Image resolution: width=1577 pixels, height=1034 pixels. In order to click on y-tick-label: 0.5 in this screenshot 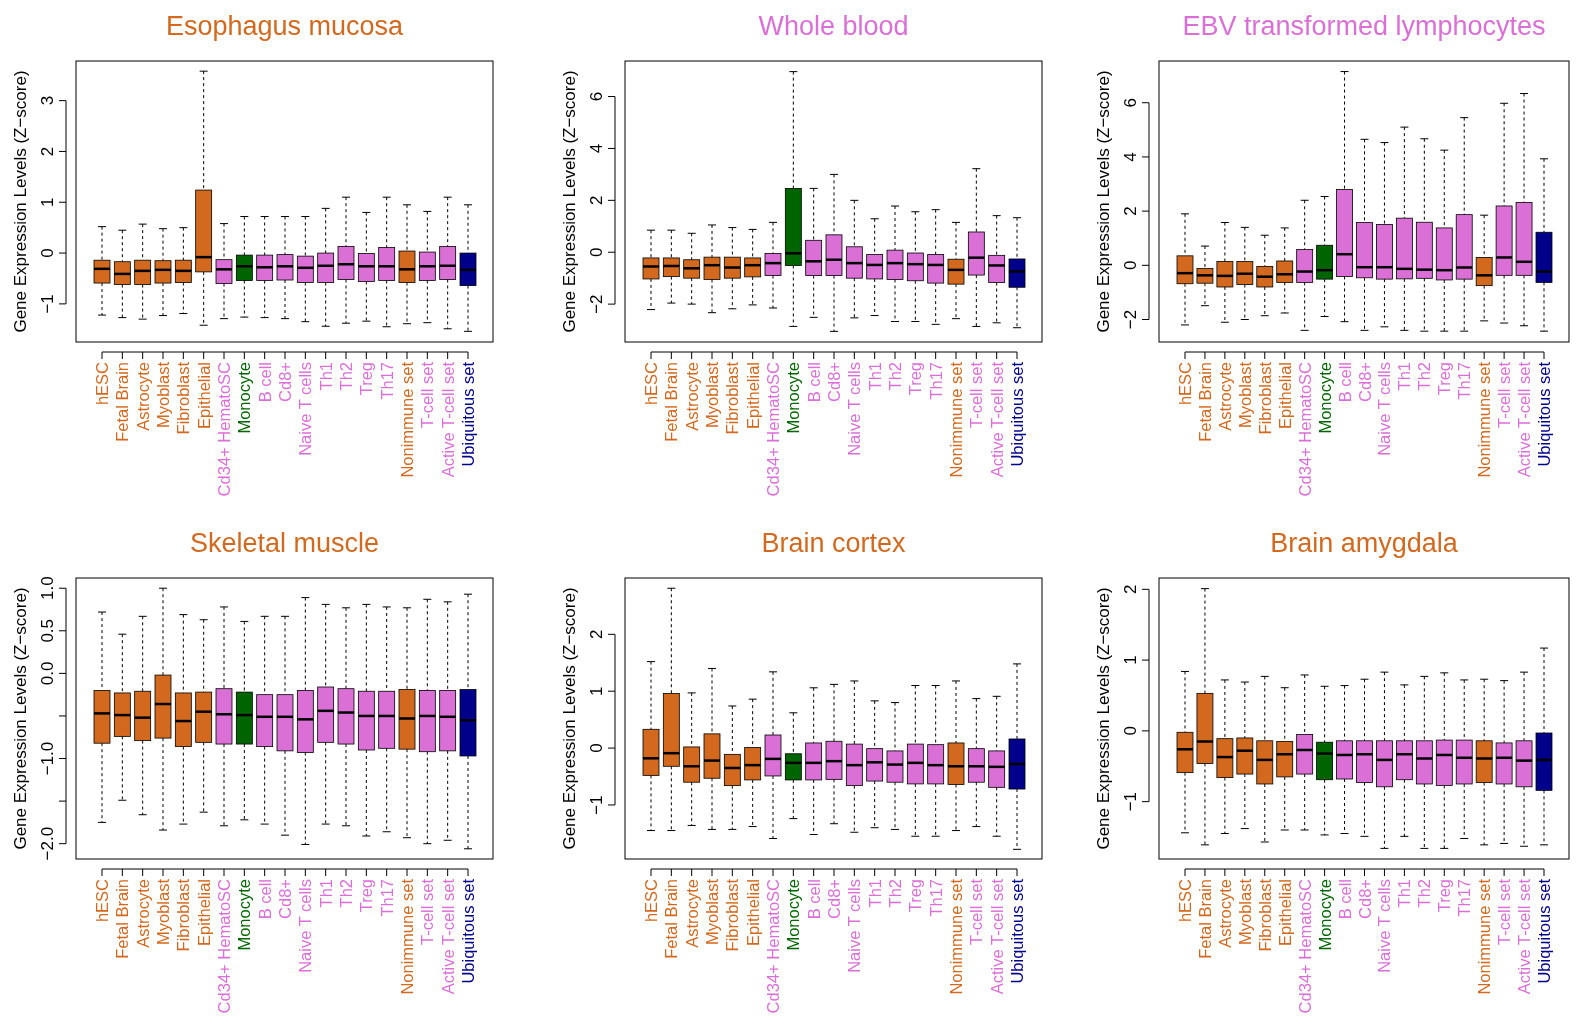, I will do `click(47, 630)`.